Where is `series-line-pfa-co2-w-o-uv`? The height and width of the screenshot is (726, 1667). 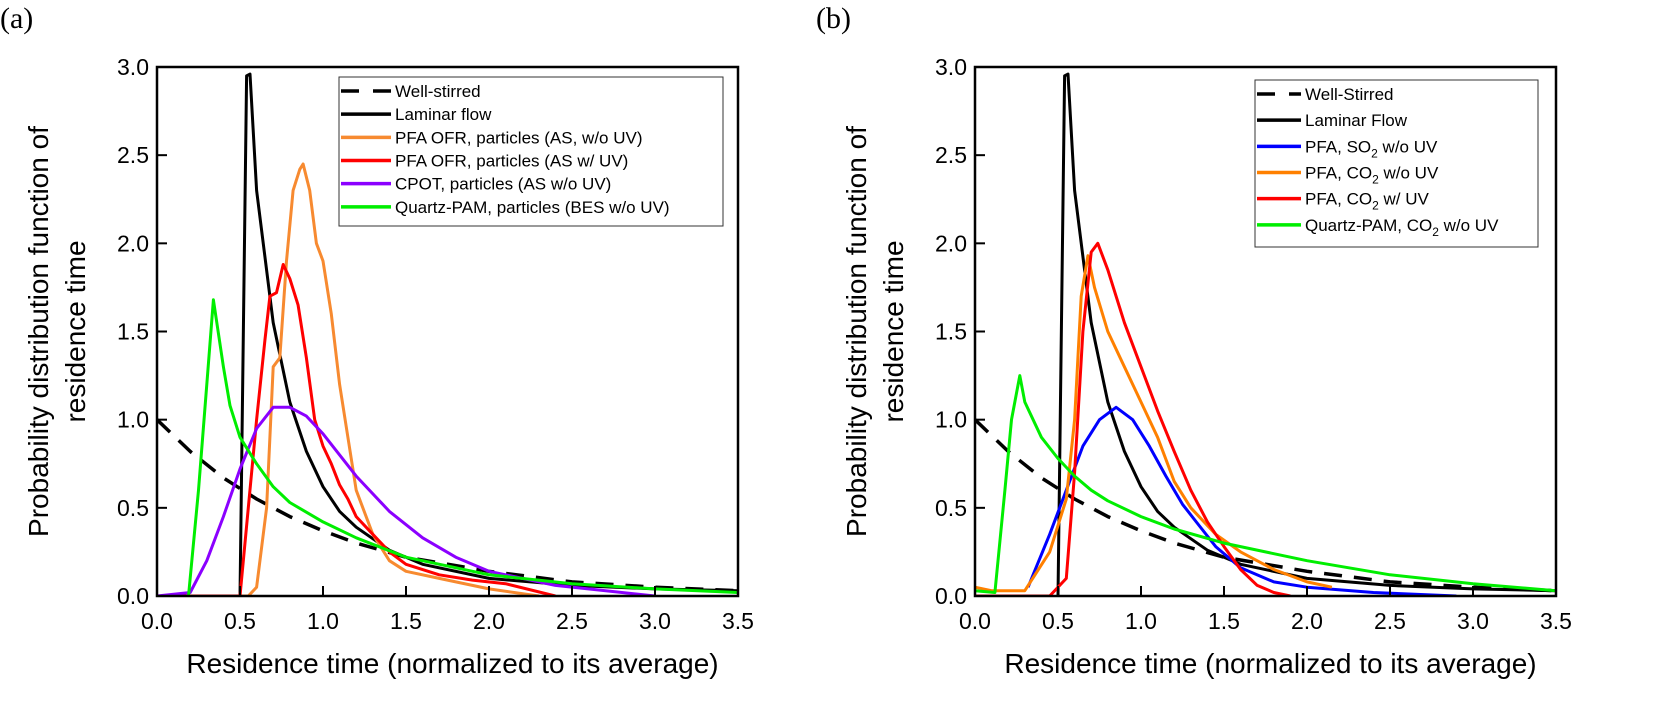
series-line-pfa-co2-w-o-uv is located at coordinates (1154, 423).